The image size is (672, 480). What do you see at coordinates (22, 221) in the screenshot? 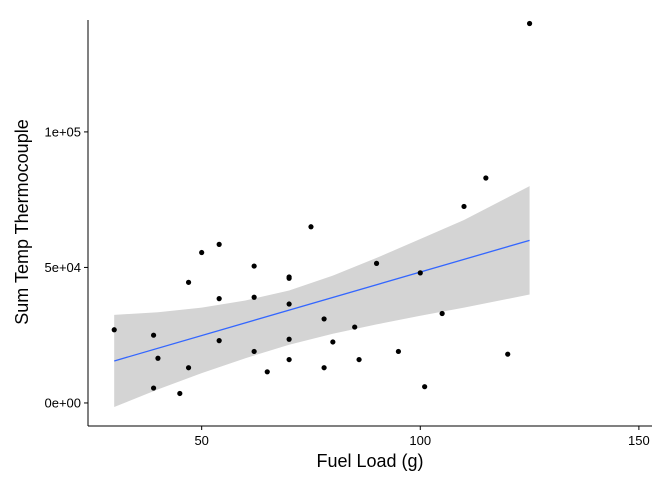
I see `y-axis-title: Sum Temp Thermocouple` at bounding box center [22, 221].